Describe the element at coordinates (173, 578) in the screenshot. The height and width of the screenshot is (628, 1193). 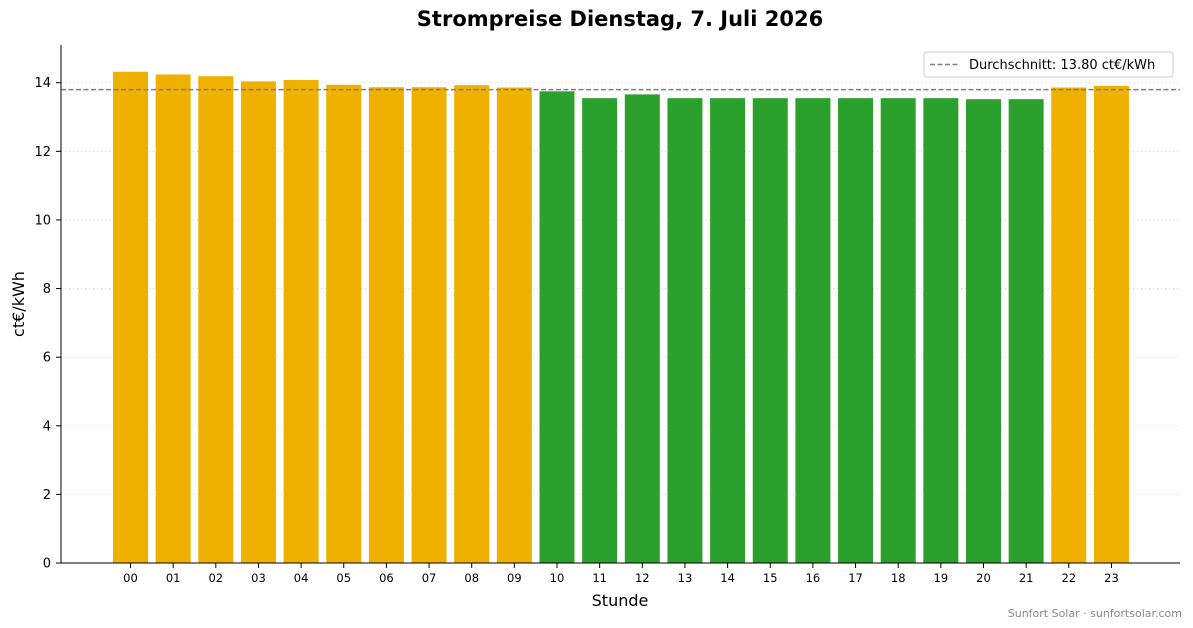
I see `x-tick-label-01: 01` at that location.